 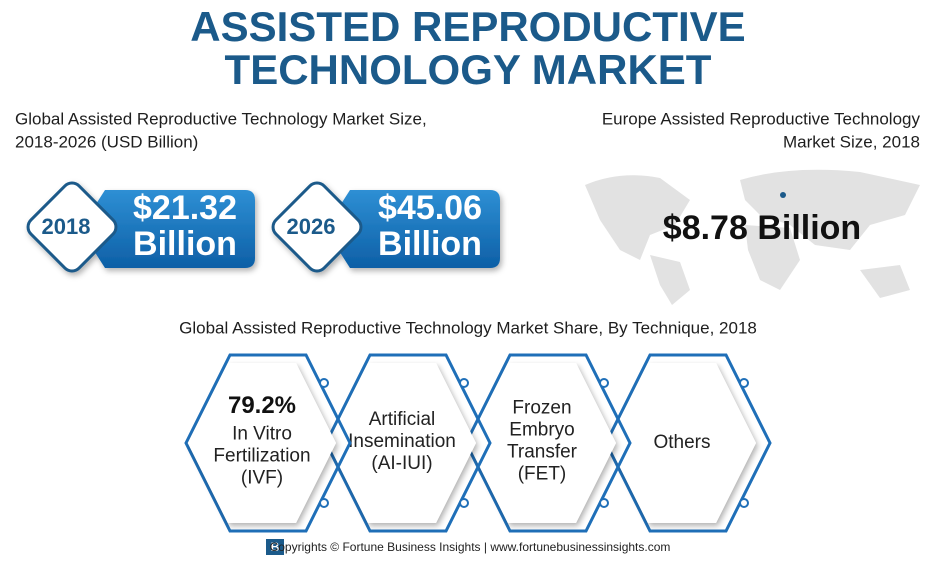 I want to click on technique-label: (FET), so click(x=542, y=474).